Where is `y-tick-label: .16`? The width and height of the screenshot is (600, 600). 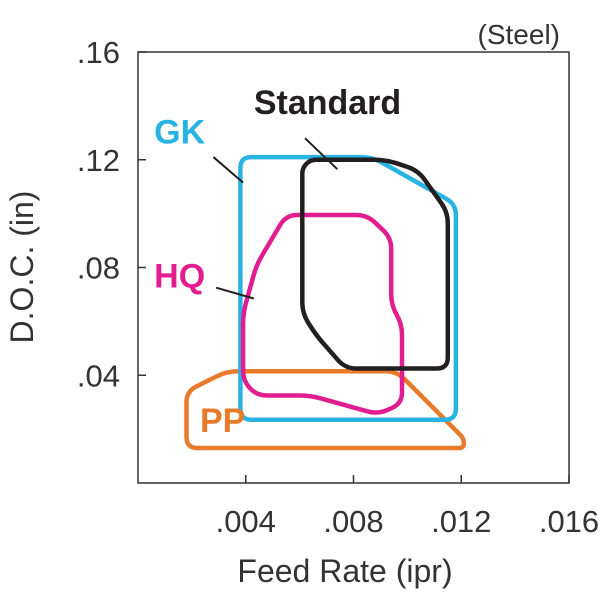 y-tick-label: .16 is located at coordinates (98, 52).